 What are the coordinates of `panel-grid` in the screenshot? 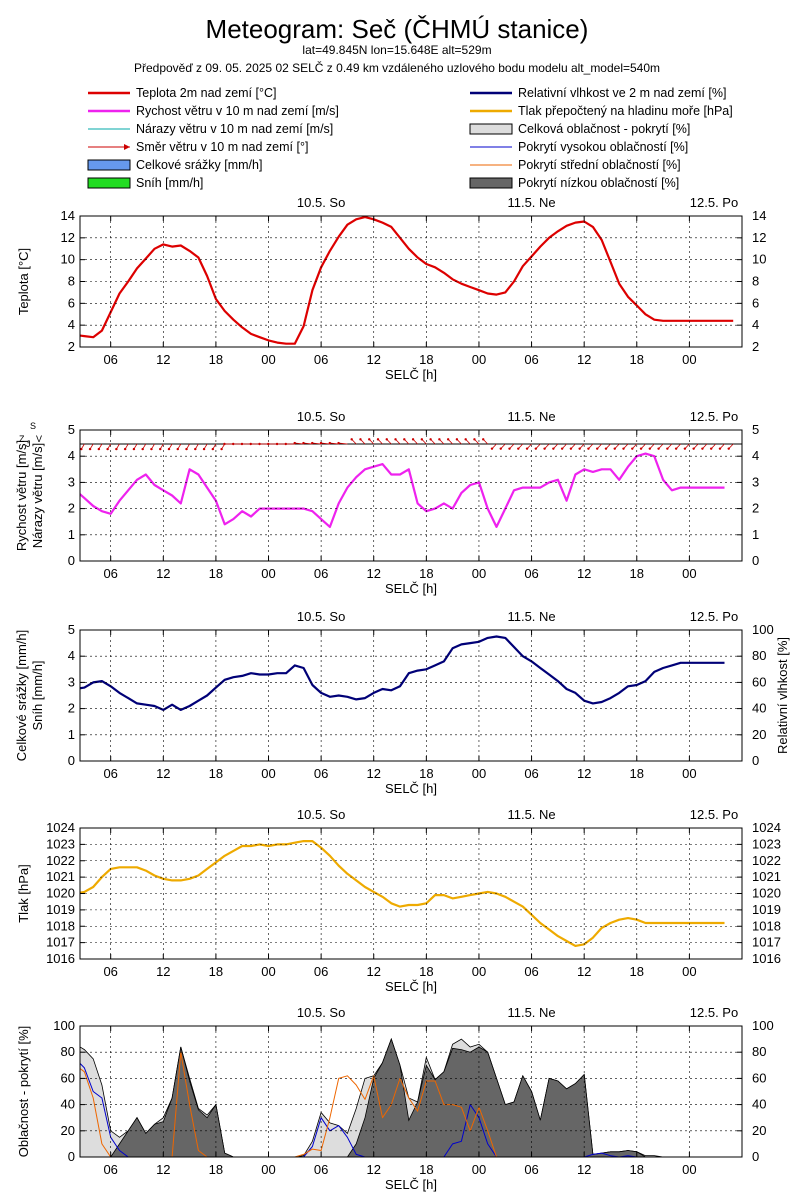 It's located at (411, 1091).